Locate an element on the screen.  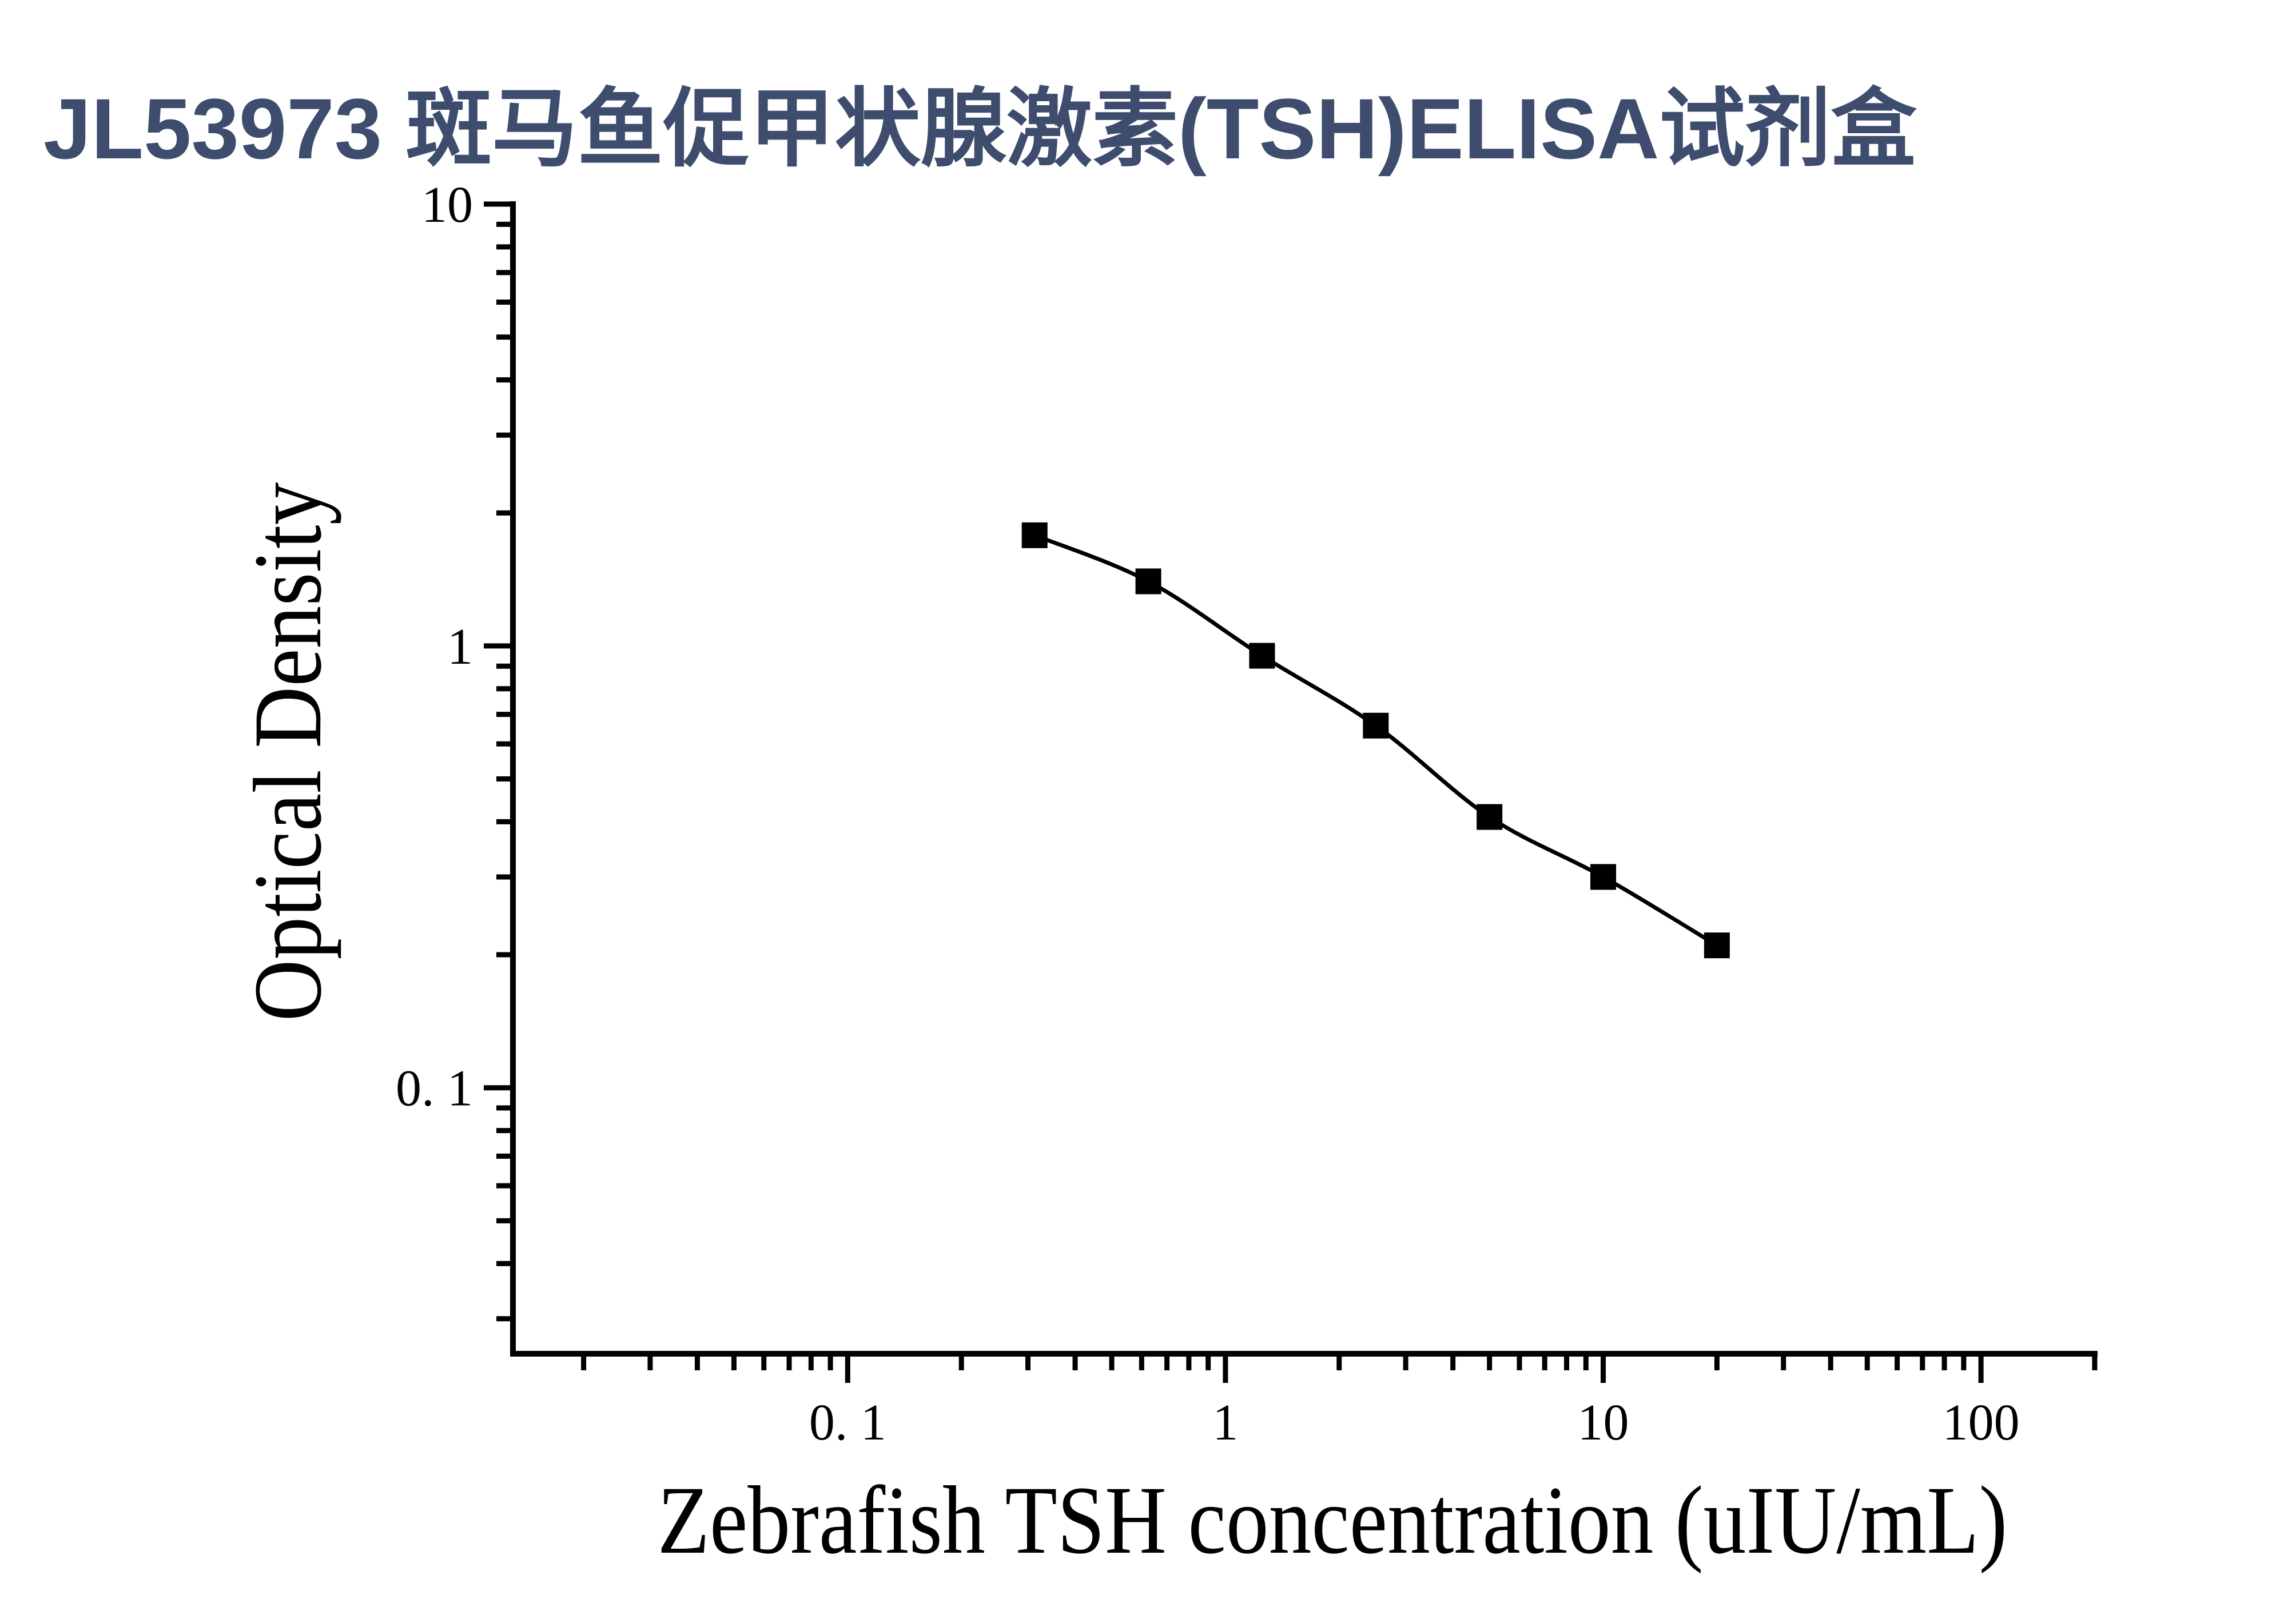
x-axis-title: Zebrafish TSH concentration (uIU/mL) is located at coordinates (1333, 1520).